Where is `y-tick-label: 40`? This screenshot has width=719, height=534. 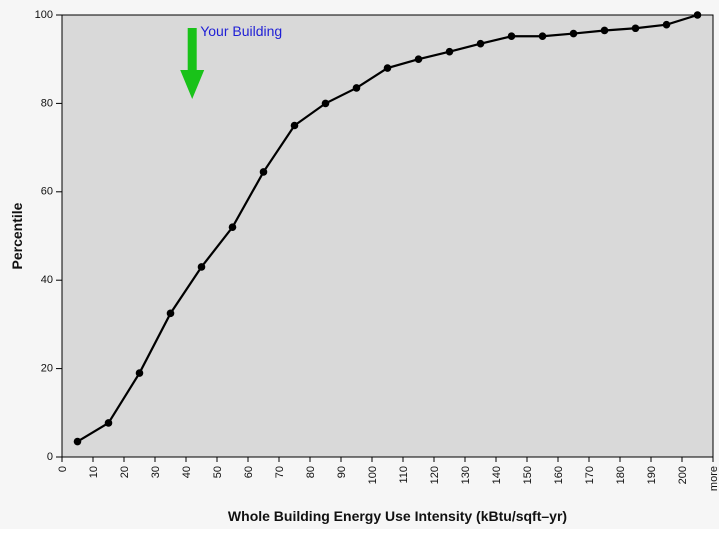 y-tick-label: 40 is located at coordinates (47, 280).